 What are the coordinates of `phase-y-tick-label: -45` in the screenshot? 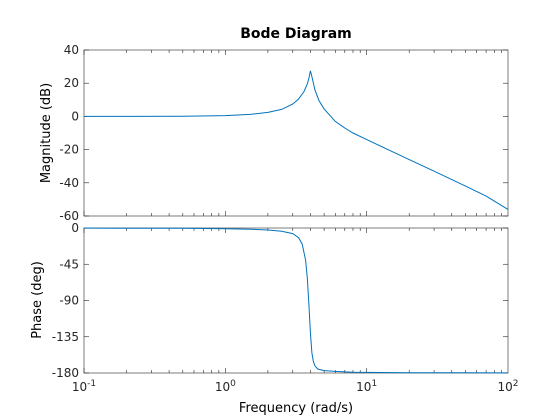 It's located at (69, 264).